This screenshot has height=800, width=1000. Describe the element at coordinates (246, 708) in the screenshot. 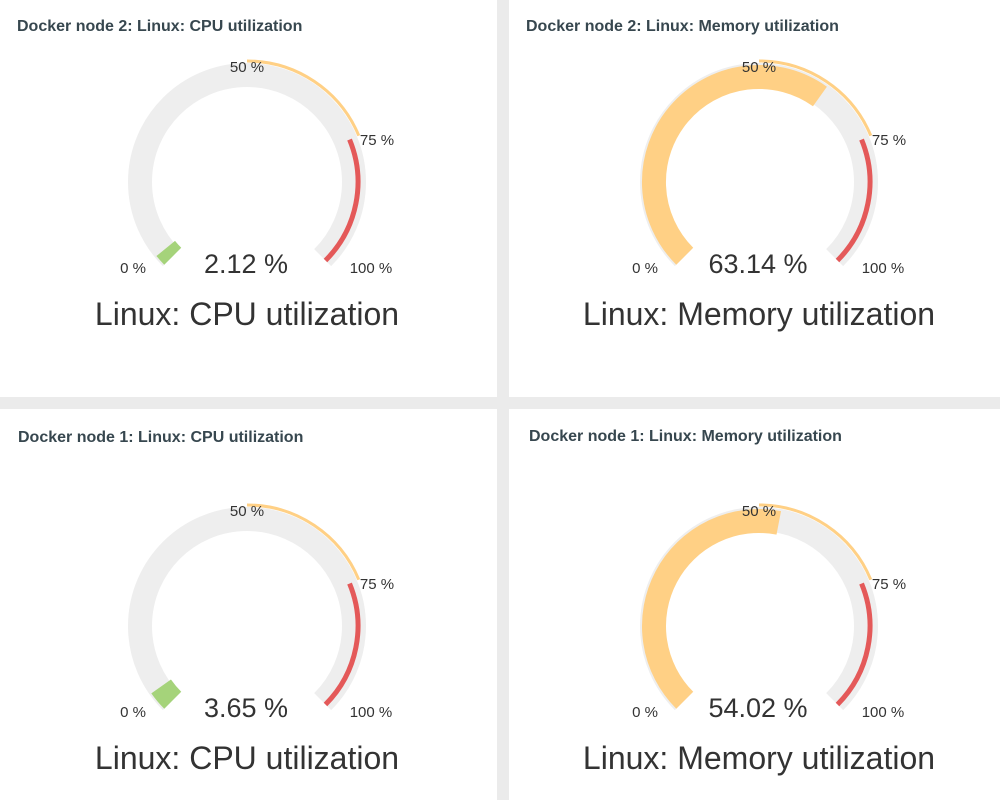

I see `gauge-value-text: 3.65 %` at that location.